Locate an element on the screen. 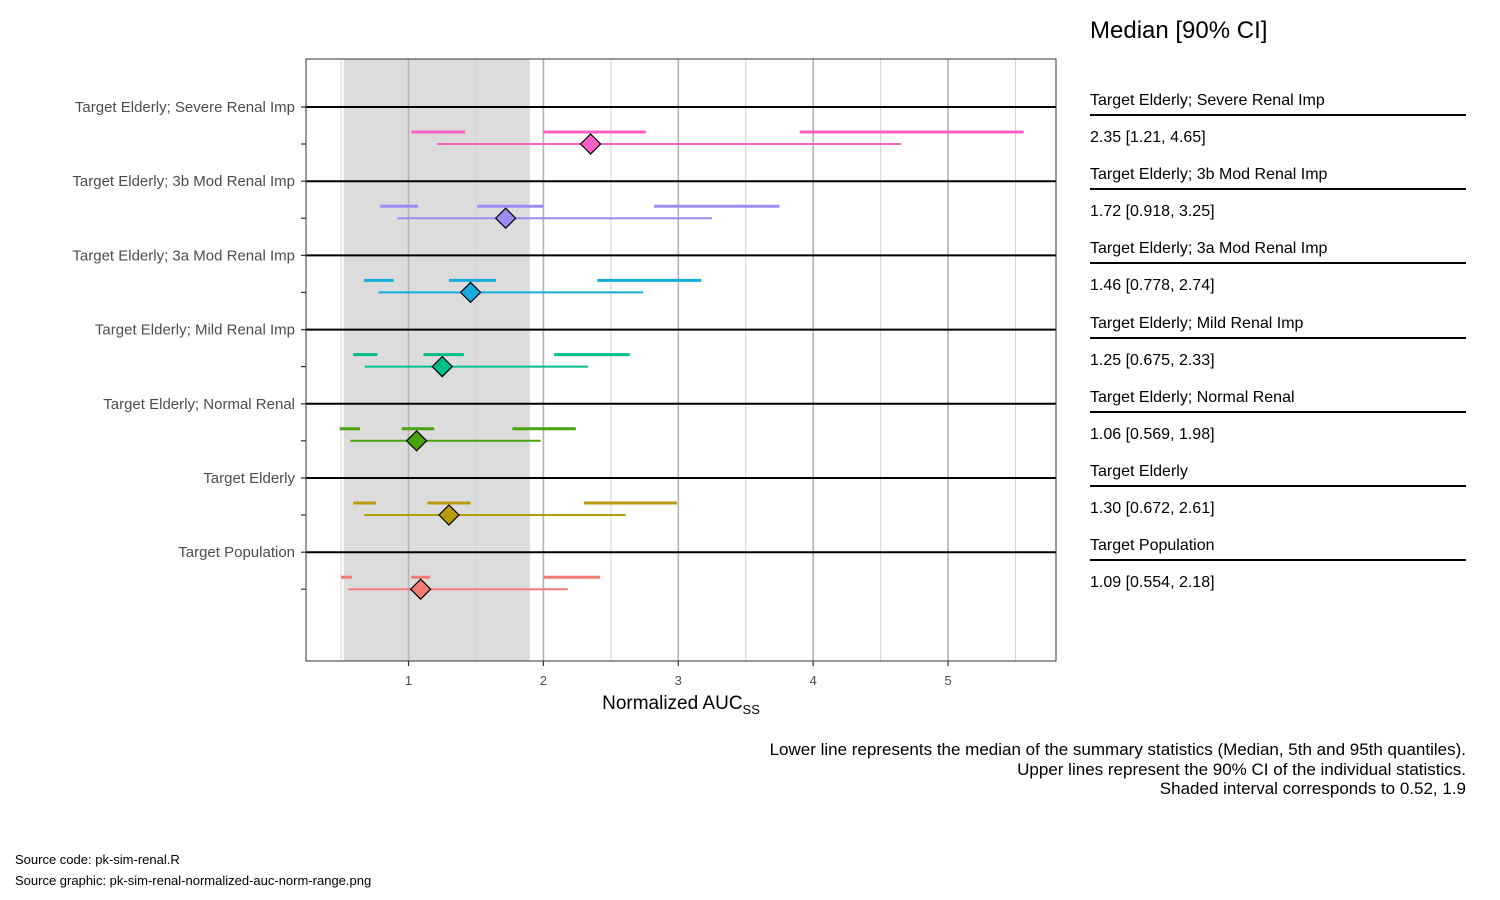 The width and height of the screenshot is (1500, 900). group-label: Target Population is located at coordinates (236, 552).